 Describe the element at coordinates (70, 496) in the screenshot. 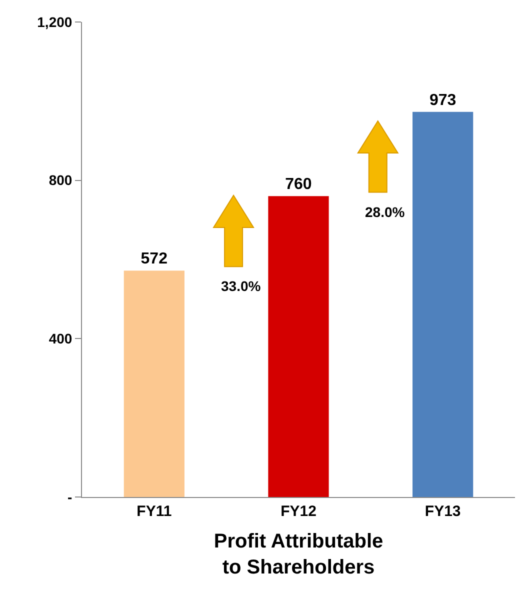

I see `y-tick-label: -` at that location.